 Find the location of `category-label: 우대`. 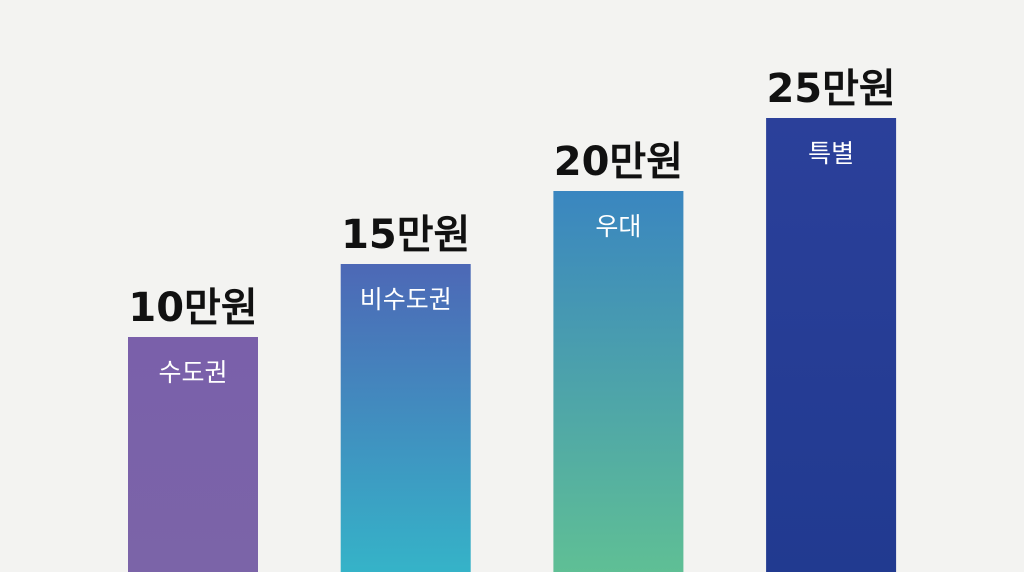

category-label: 우대 is located at coordinates (618, 226).